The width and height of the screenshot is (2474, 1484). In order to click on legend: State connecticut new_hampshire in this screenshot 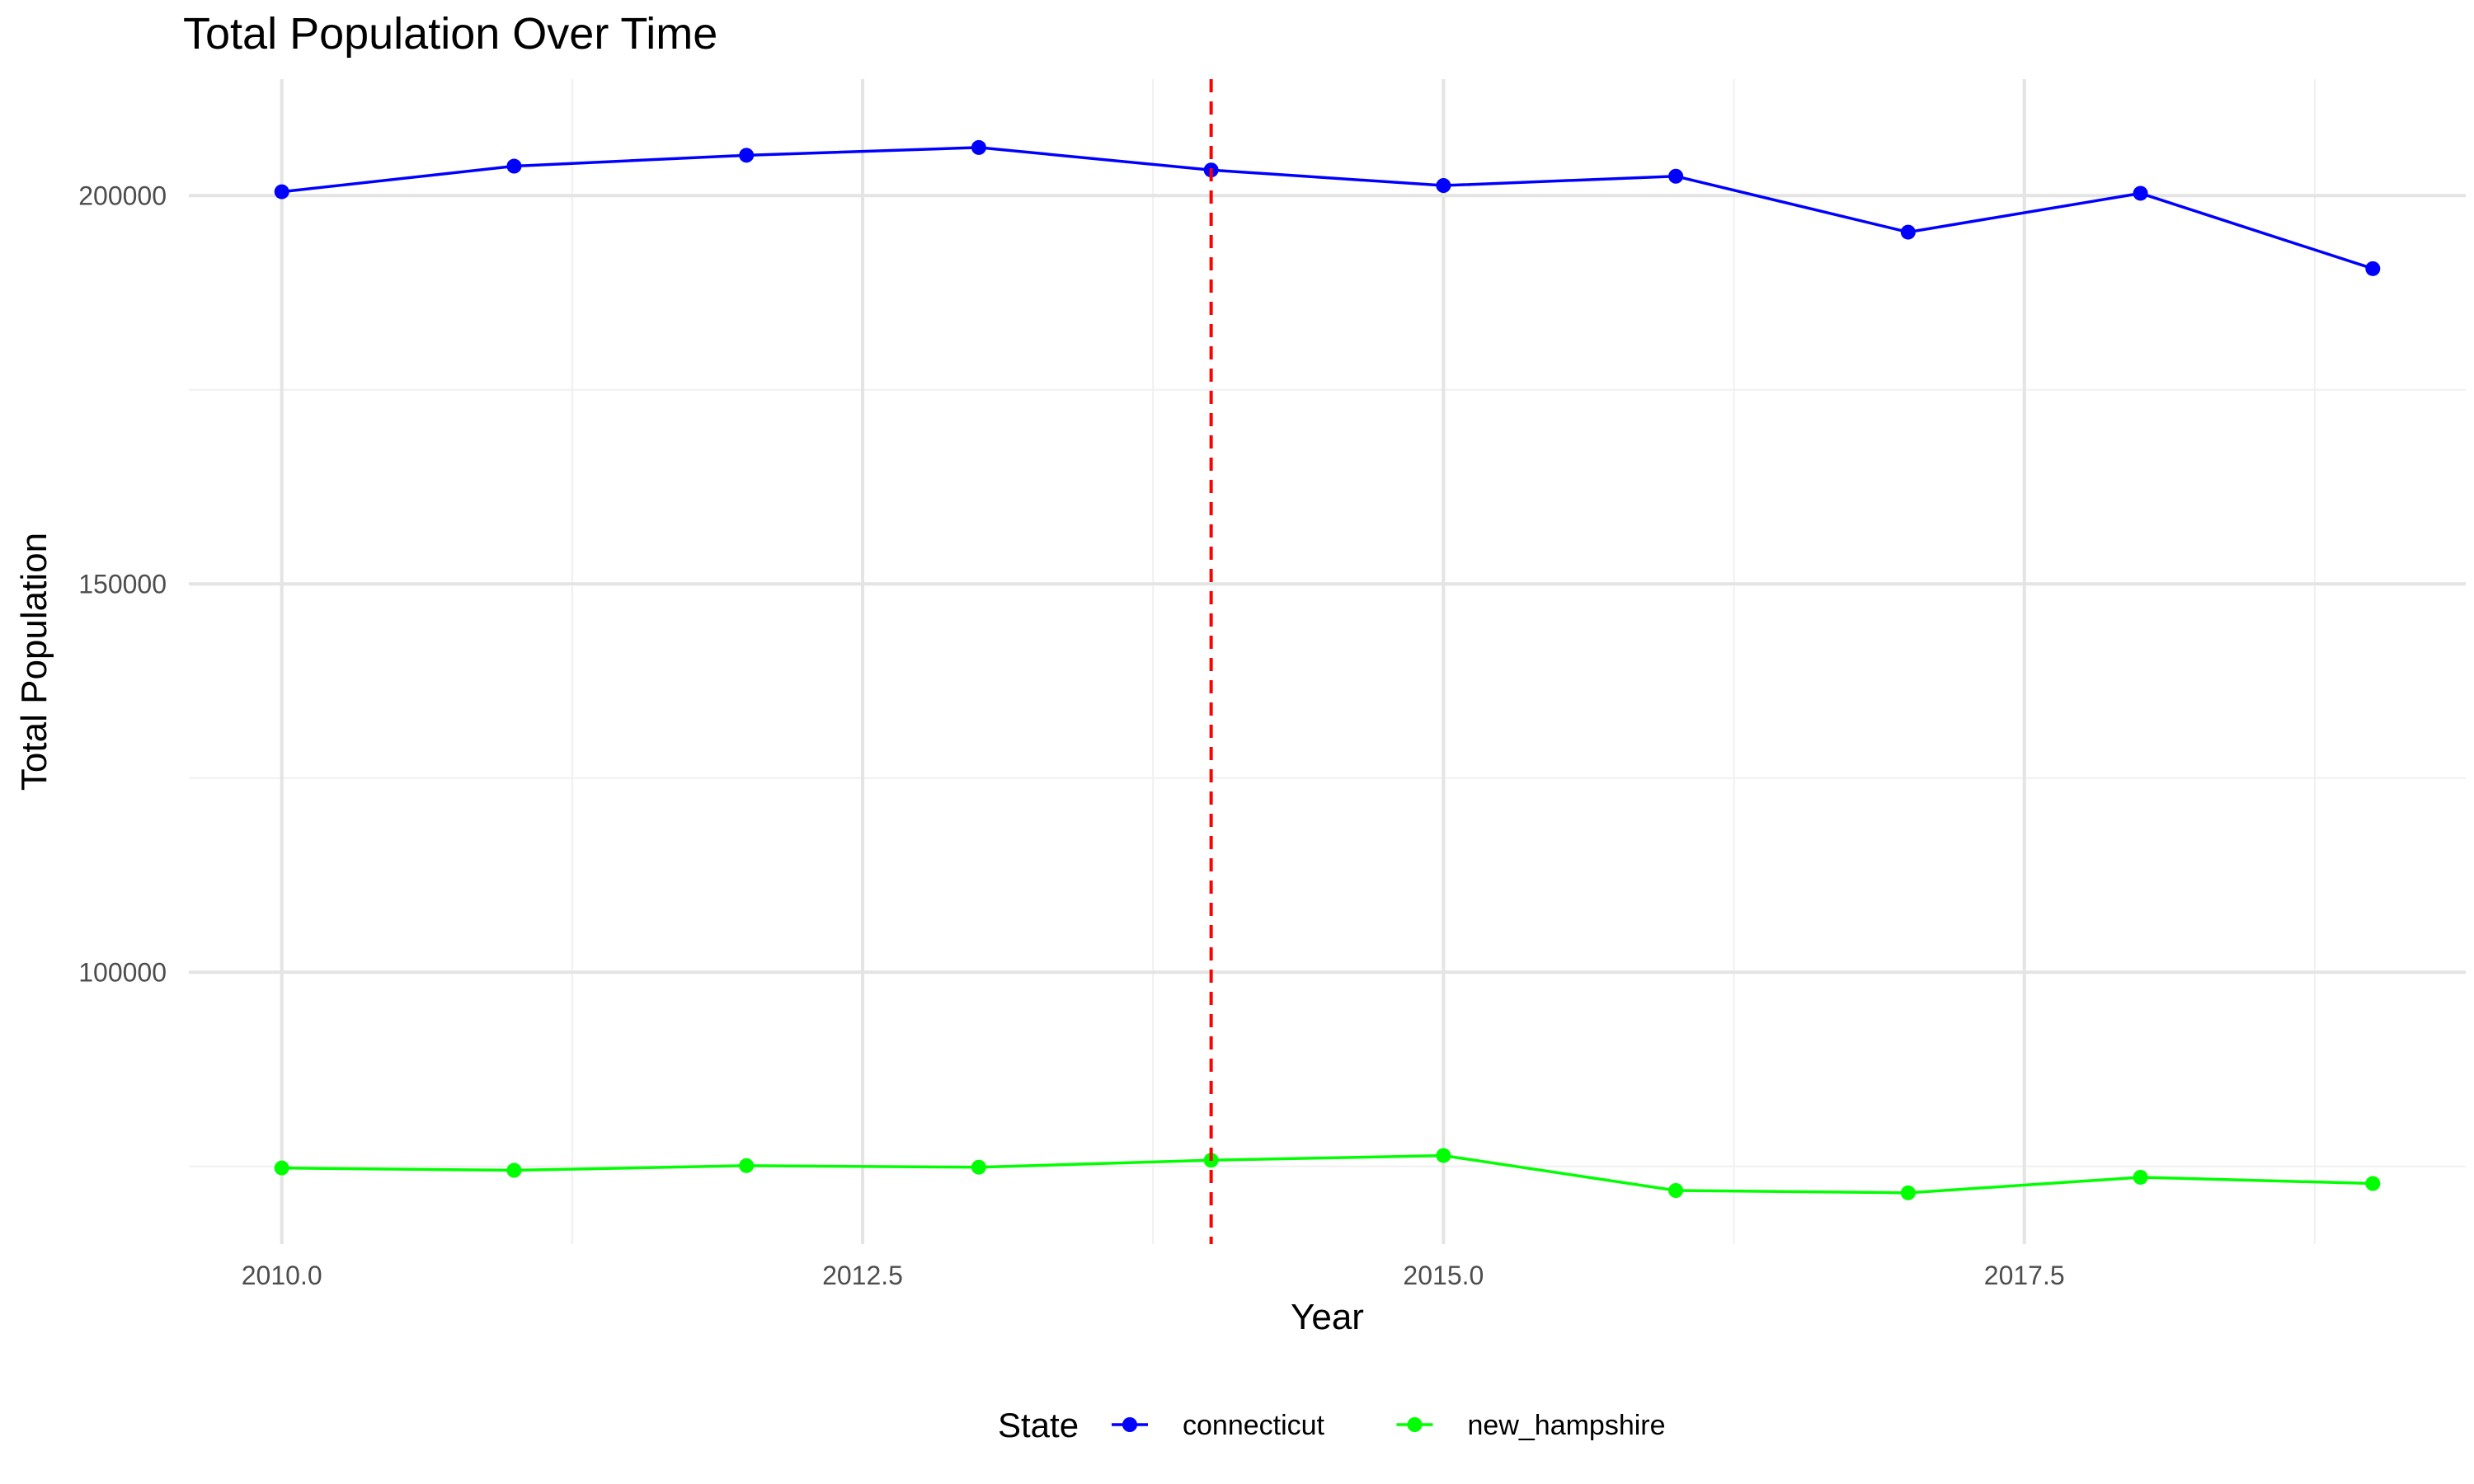, I will do `click(1332, 1425)`.